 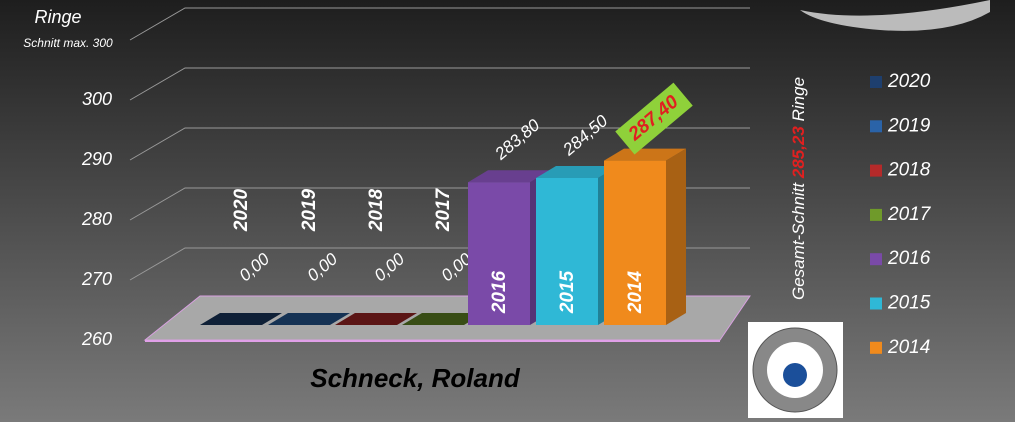 What do you see at coordinates (909, 125) in the screenshot?
I see `legend-label: 2019` at bounding box center [909, 125].